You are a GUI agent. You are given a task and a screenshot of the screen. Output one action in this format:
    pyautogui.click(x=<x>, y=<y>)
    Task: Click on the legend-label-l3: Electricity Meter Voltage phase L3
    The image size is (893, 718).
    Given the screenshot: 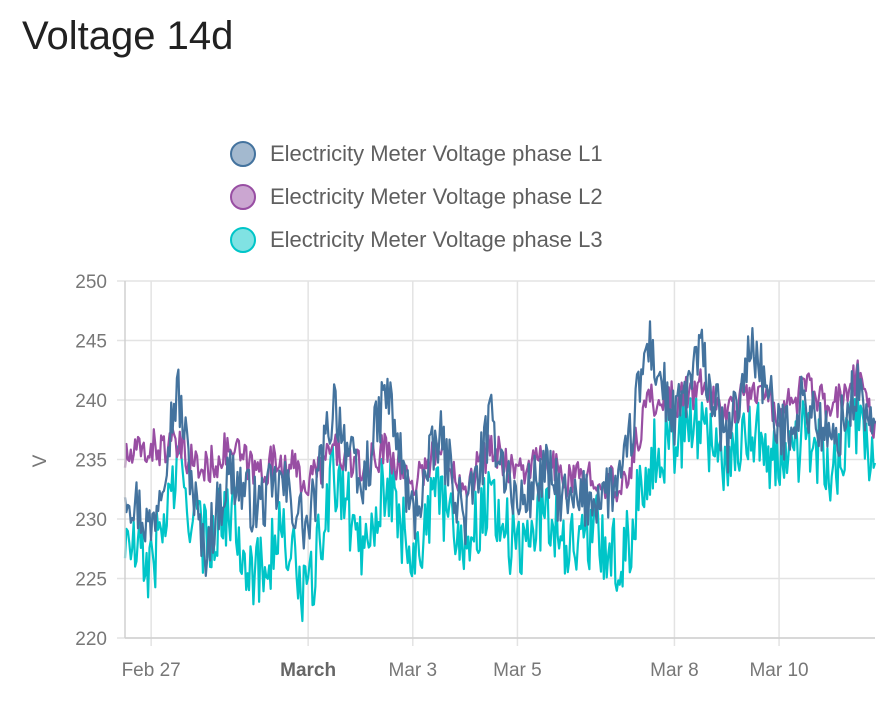 What is the action you would take?
    pyautogui.click(x=436, y=239)
    